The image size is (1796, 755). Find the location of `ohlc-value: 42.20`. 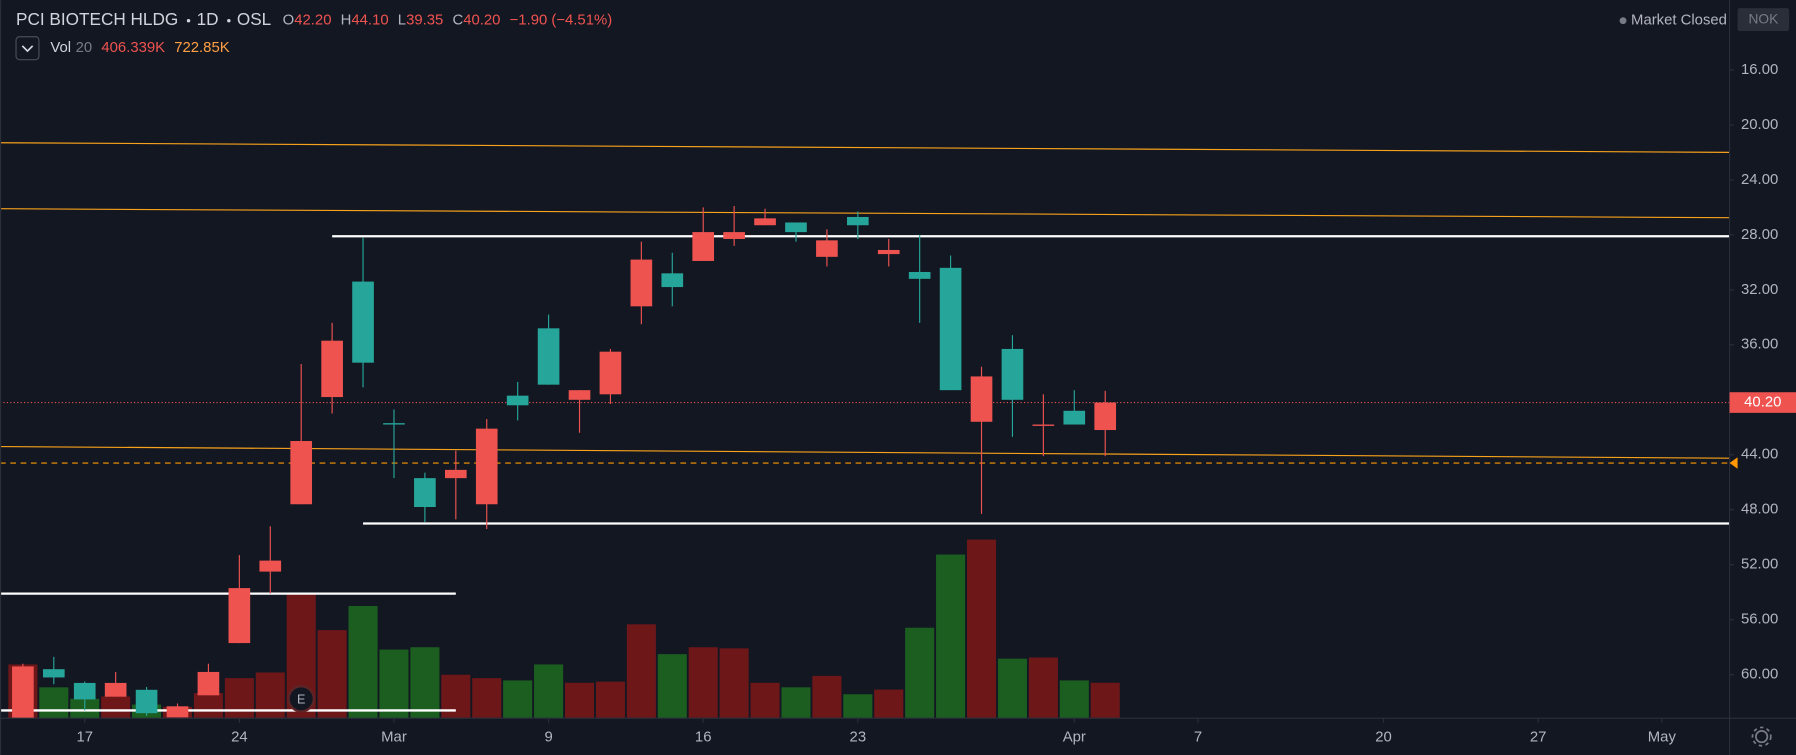

ohlc-value: 42.20 is located at coordinates (312, 21).